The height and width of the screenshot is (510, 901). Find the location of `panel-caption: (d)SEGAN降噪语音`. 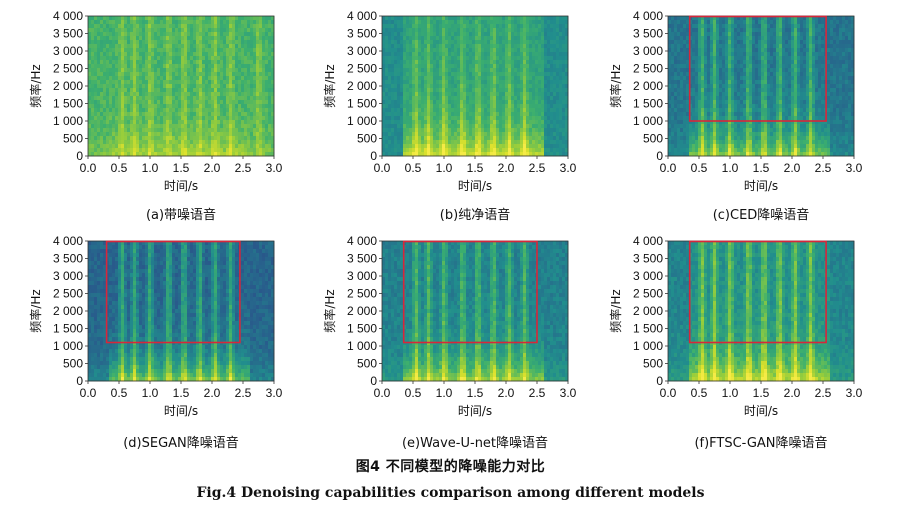

panel-caption: (d)SEGAN降噪语音 is located at coordinates (181, 443).